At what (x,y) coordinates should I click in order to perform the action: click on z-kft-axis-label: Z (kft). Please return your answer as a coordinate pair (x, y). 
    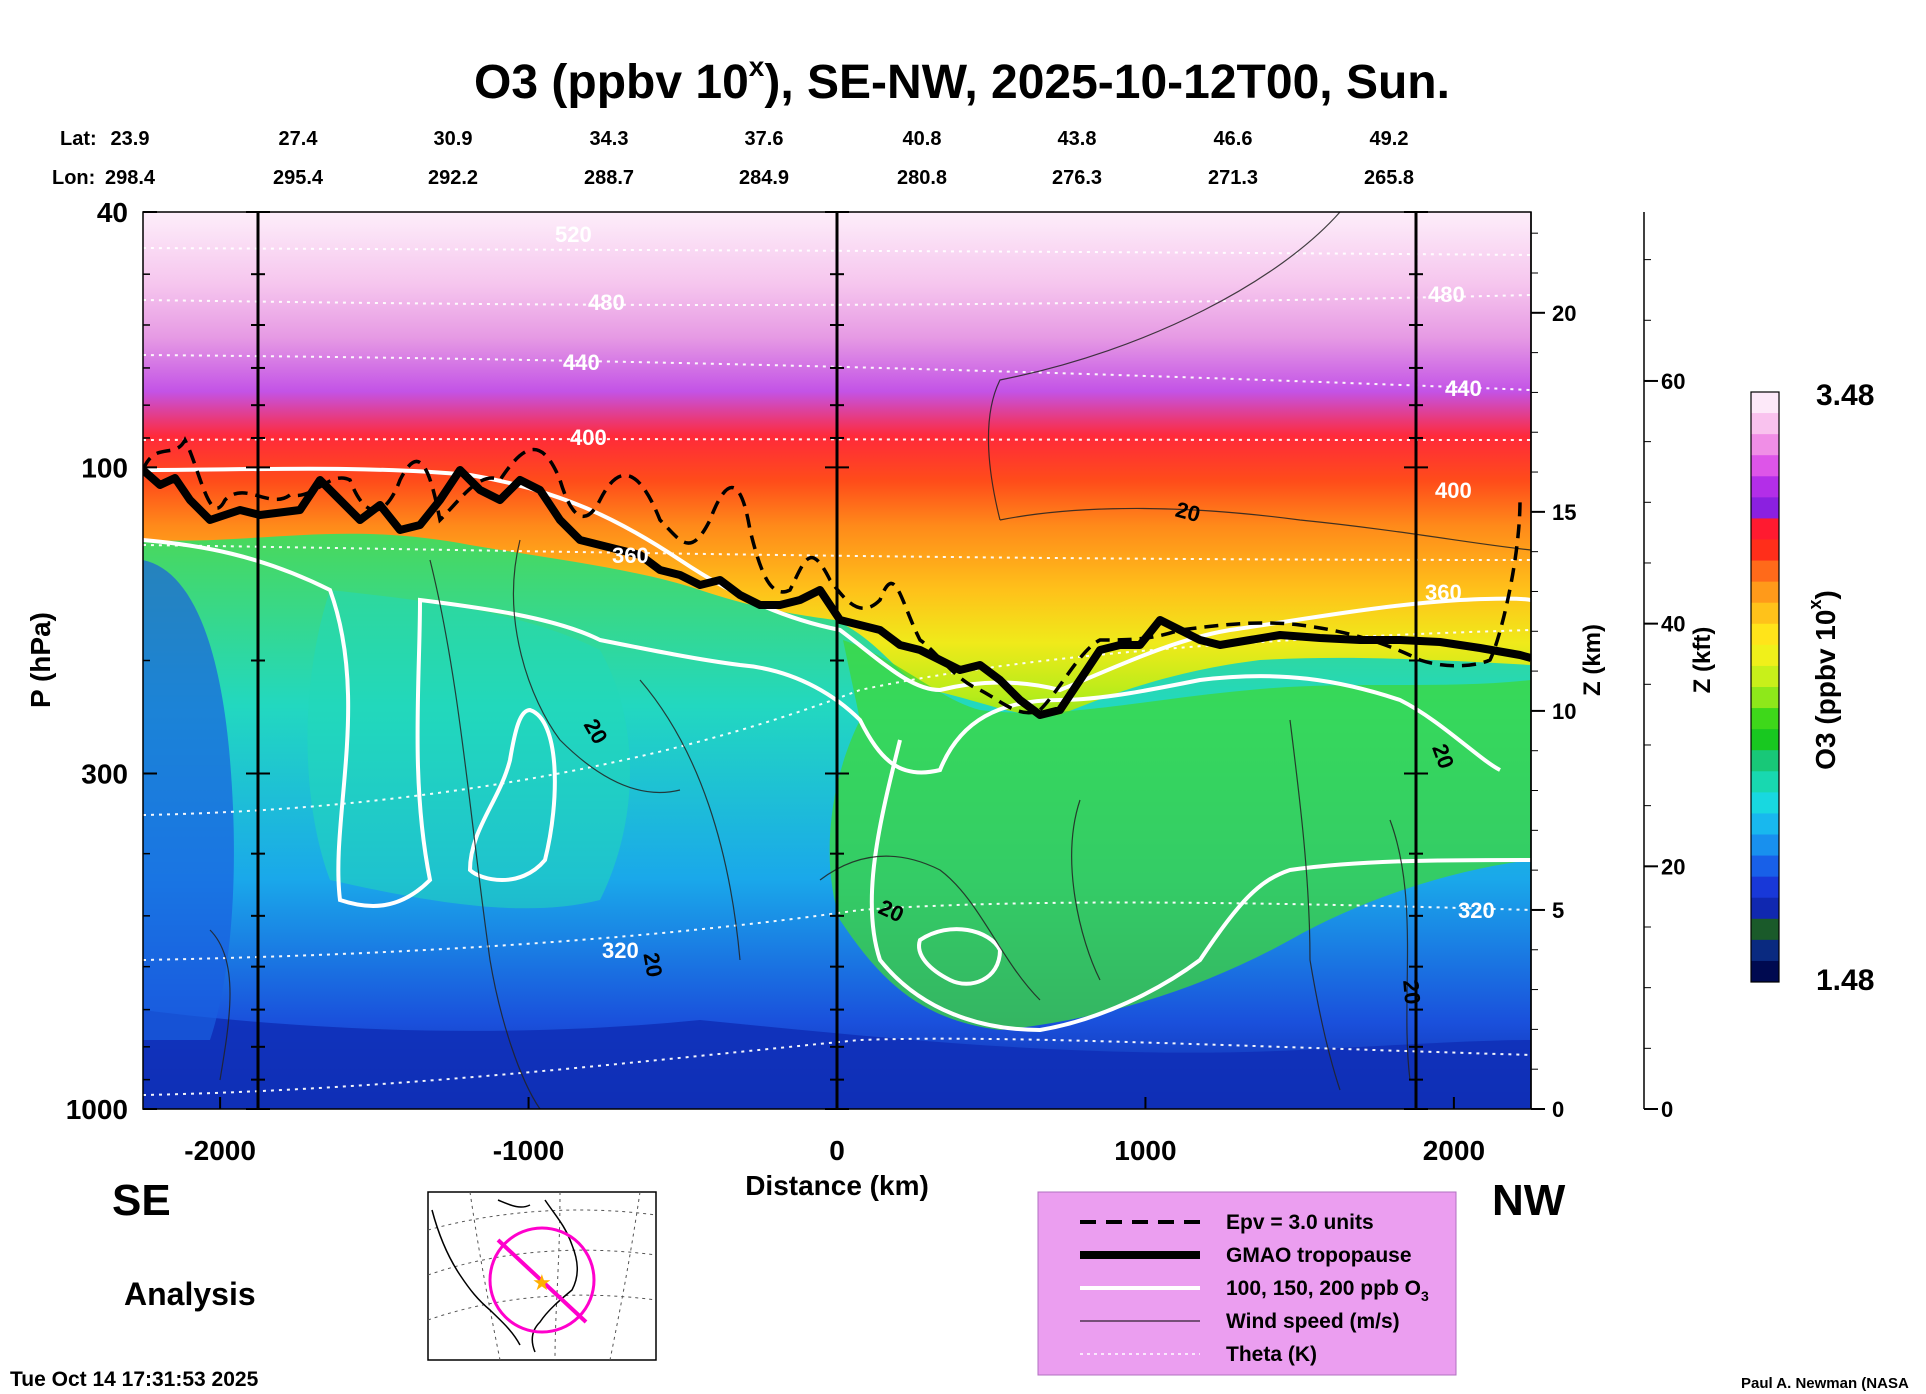
    Looking at the image, I should click on (1702, 660).